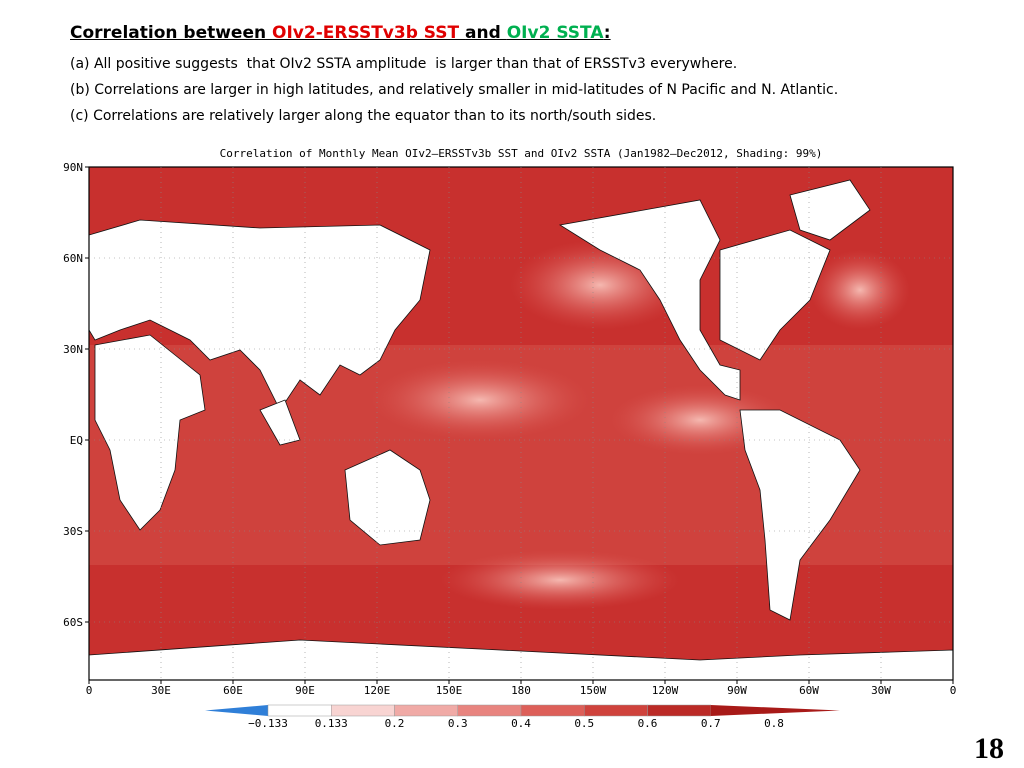 The height and width of the screenshot is (768, 1024). I want to click on title-part: OIv2-ERSSTv3b SST, so click(369, 33).